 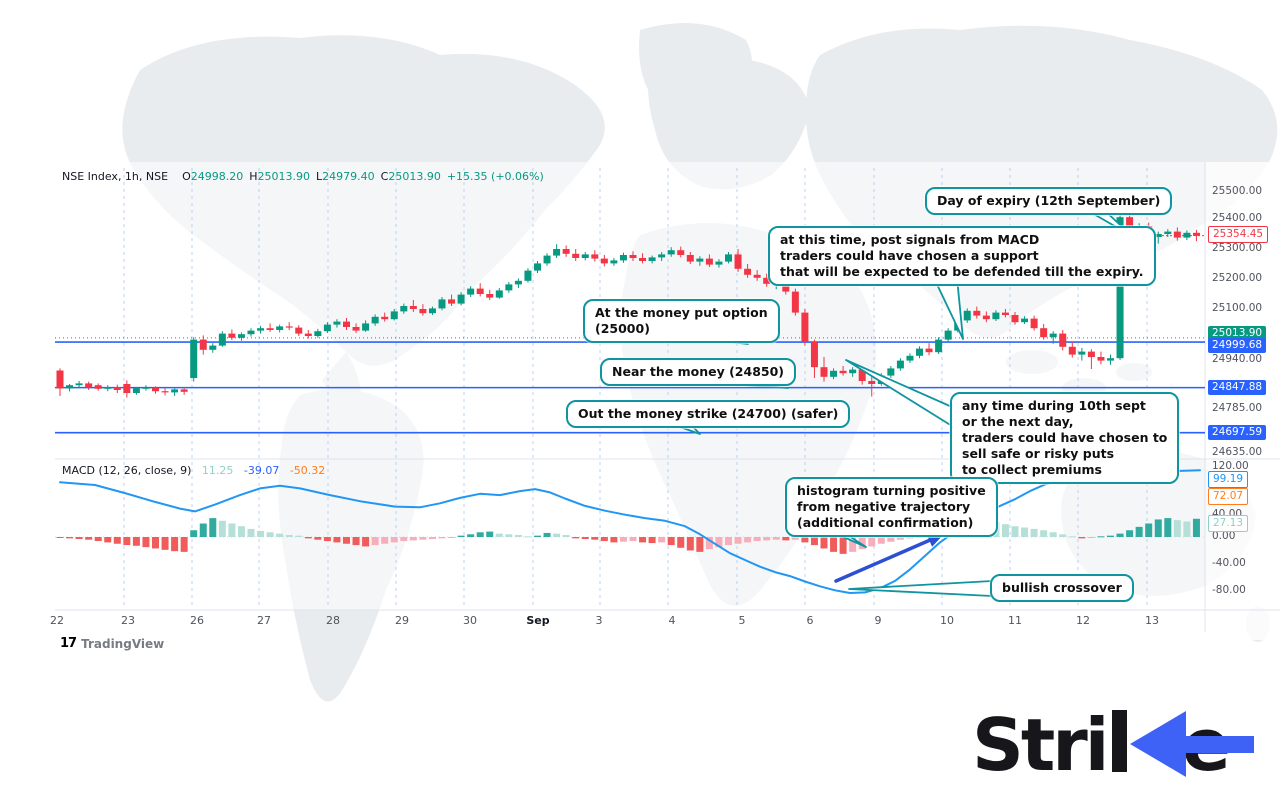 What do you see at coordinates (935, 540) in the screenshot?
I see `trend-arrow-head` at bounding box center [935, 540].